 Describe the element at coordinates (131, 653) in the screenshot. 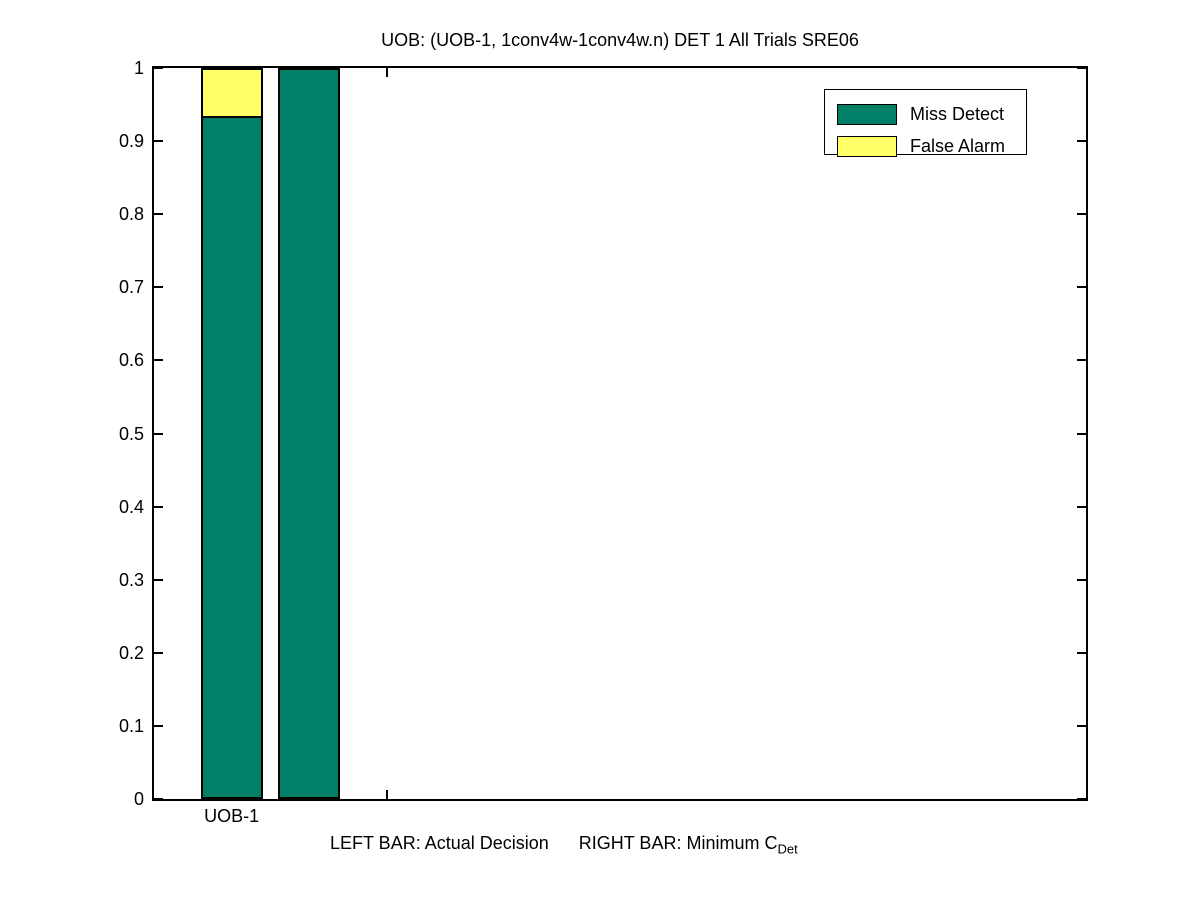

I see `y-tick-label: 0.2` at that location.